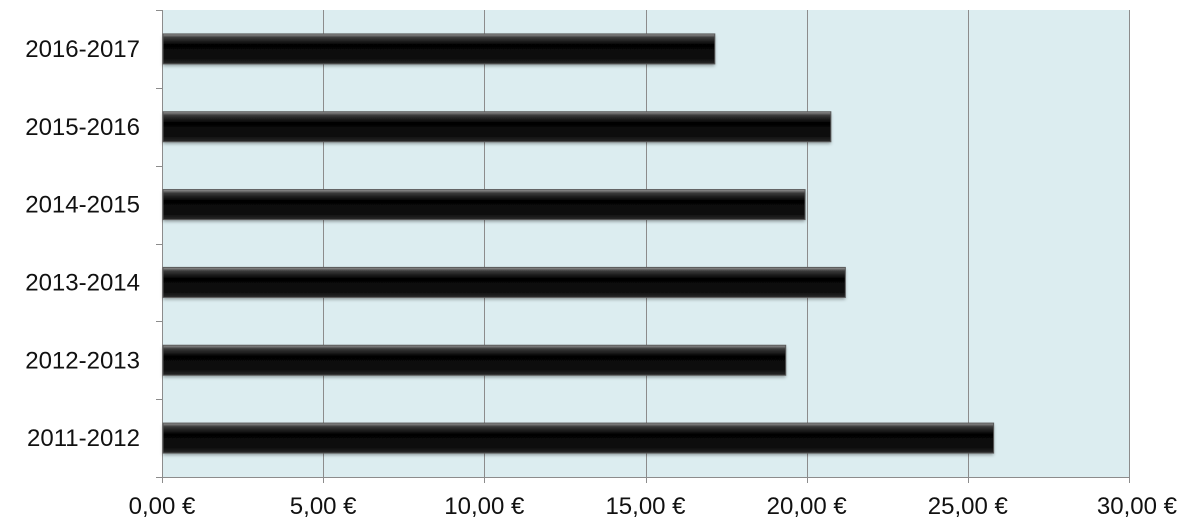  Describe the element at coordinates (82, 282) in the screenshot. I see `y-tick-label: 2013-2014` at that location.